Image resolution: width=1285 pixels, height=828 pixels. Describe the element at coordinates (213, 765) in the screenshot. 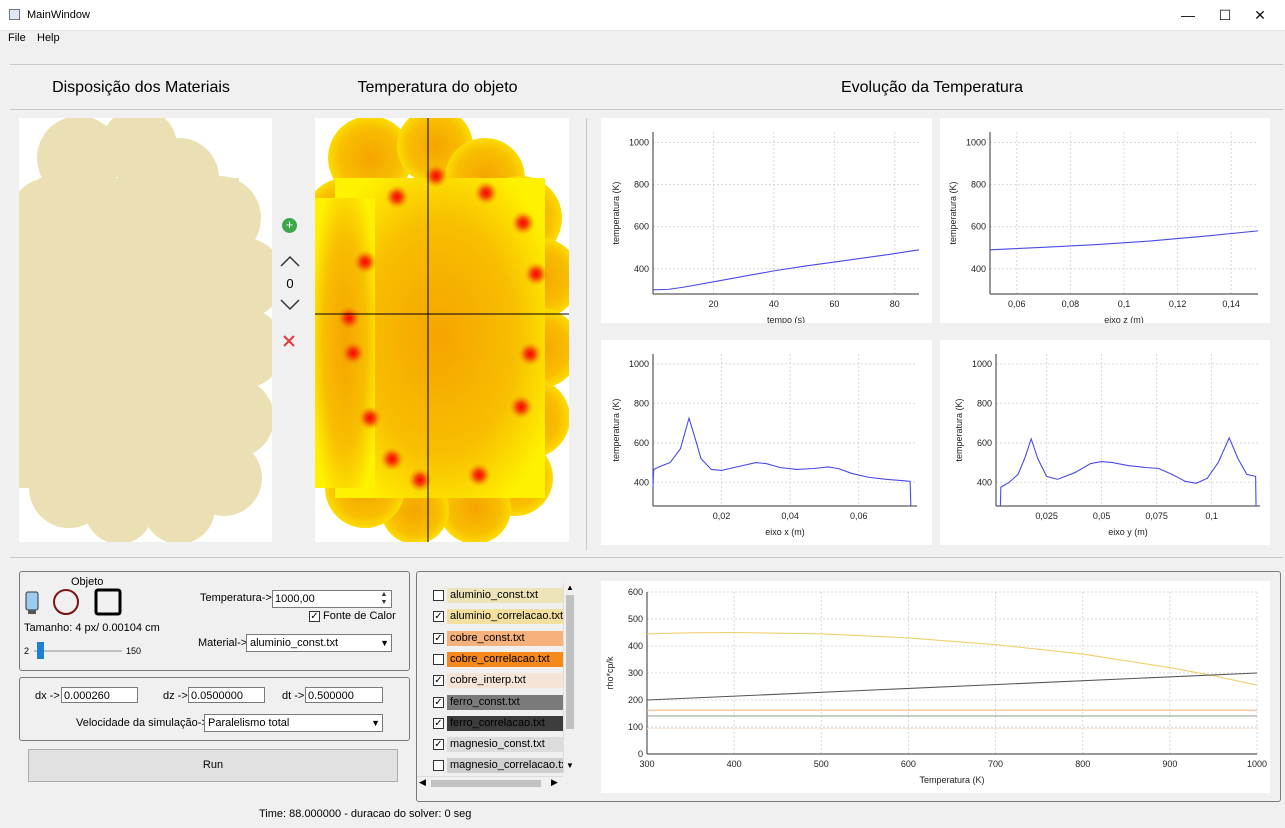

I see `run-button: Run` at that location.